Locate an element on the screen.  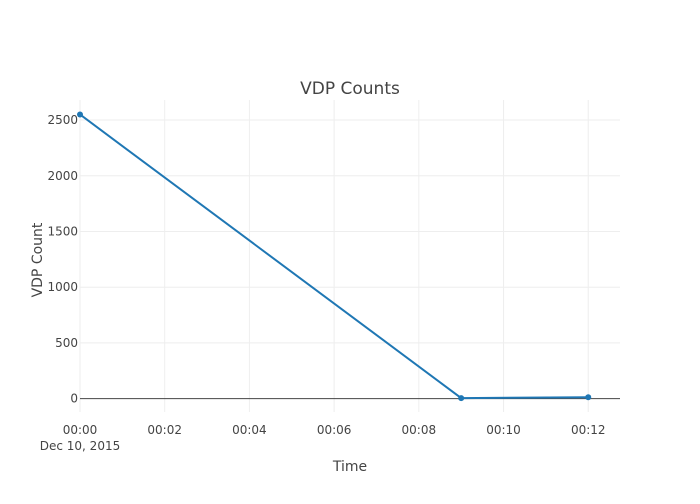
x-tick-label: 00:12 is located at coordinates (588, 430).